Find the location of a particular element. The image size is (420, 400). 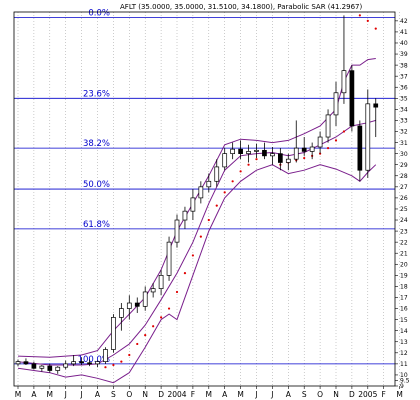

fib-level-label: 50.0% is located at coordinates (96, 185).